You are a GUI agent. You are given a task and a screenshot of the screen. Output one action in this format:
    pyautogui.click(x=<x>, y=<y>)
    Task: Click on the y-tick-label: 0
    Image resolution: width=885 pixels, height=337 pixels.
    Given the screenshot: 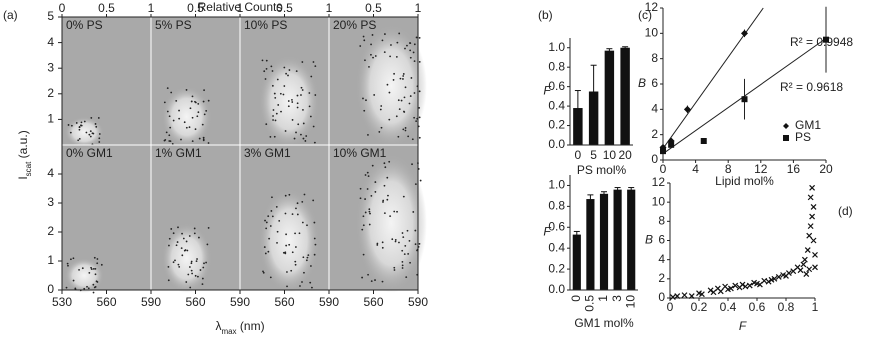 What is the action you would take?
    pyautogui.click(x=654, y=159)
    